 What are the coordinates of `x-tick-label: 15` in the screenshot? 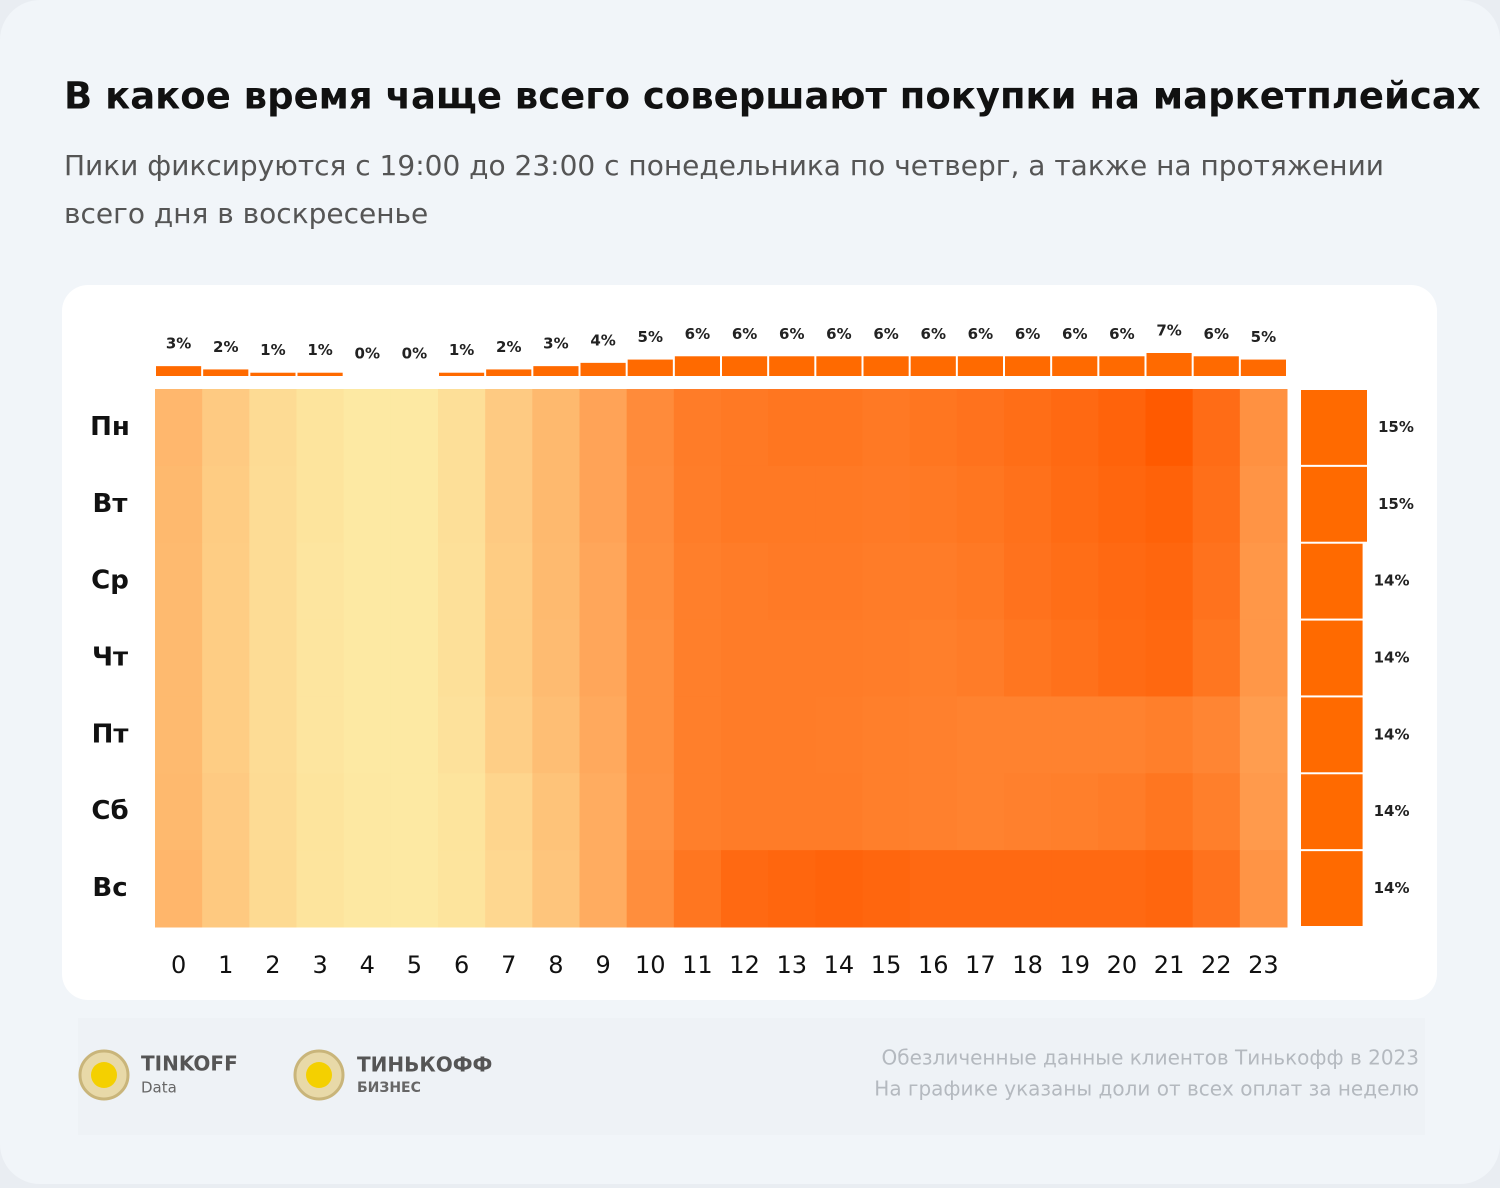 It's located at (886, 965).